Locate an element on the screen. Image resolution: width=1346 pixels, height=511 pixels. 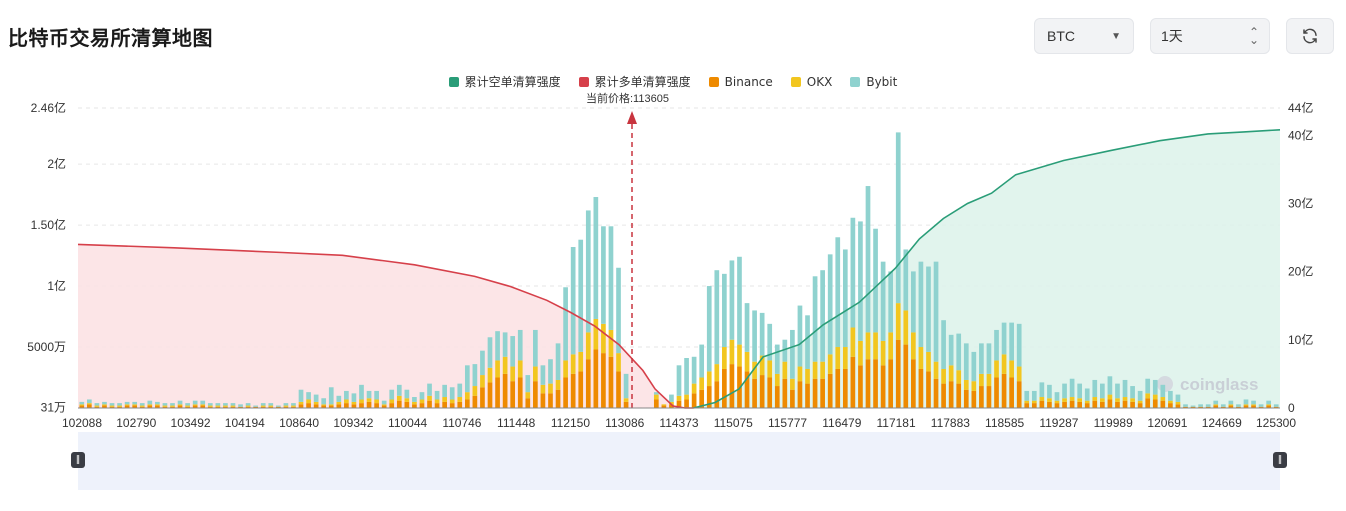
range-slider-right-handle: ‖ is located at coordinates (1280, 460).